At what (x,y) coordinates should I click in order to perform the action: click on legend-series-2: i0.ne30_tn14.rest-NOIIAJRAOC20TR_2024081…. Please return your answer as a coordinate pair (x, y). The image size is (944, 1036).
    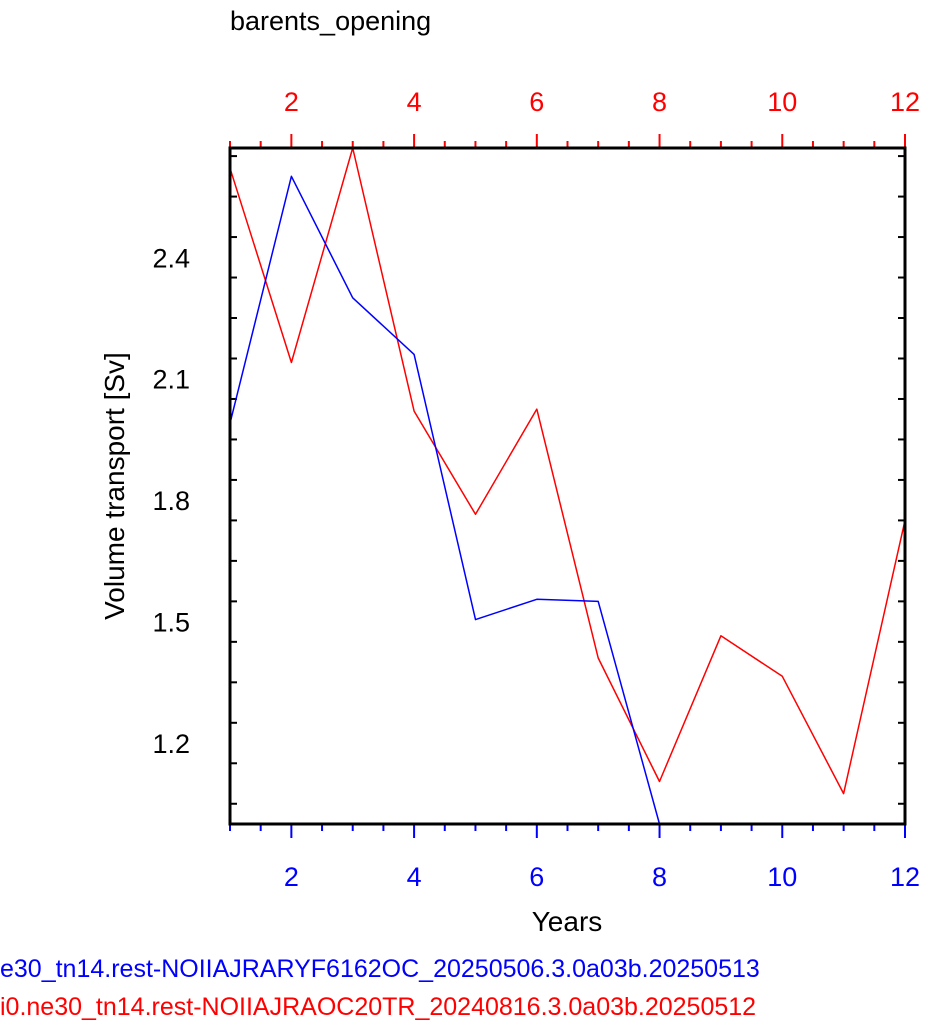
    Looking at the image, I should click on (378, 1007).